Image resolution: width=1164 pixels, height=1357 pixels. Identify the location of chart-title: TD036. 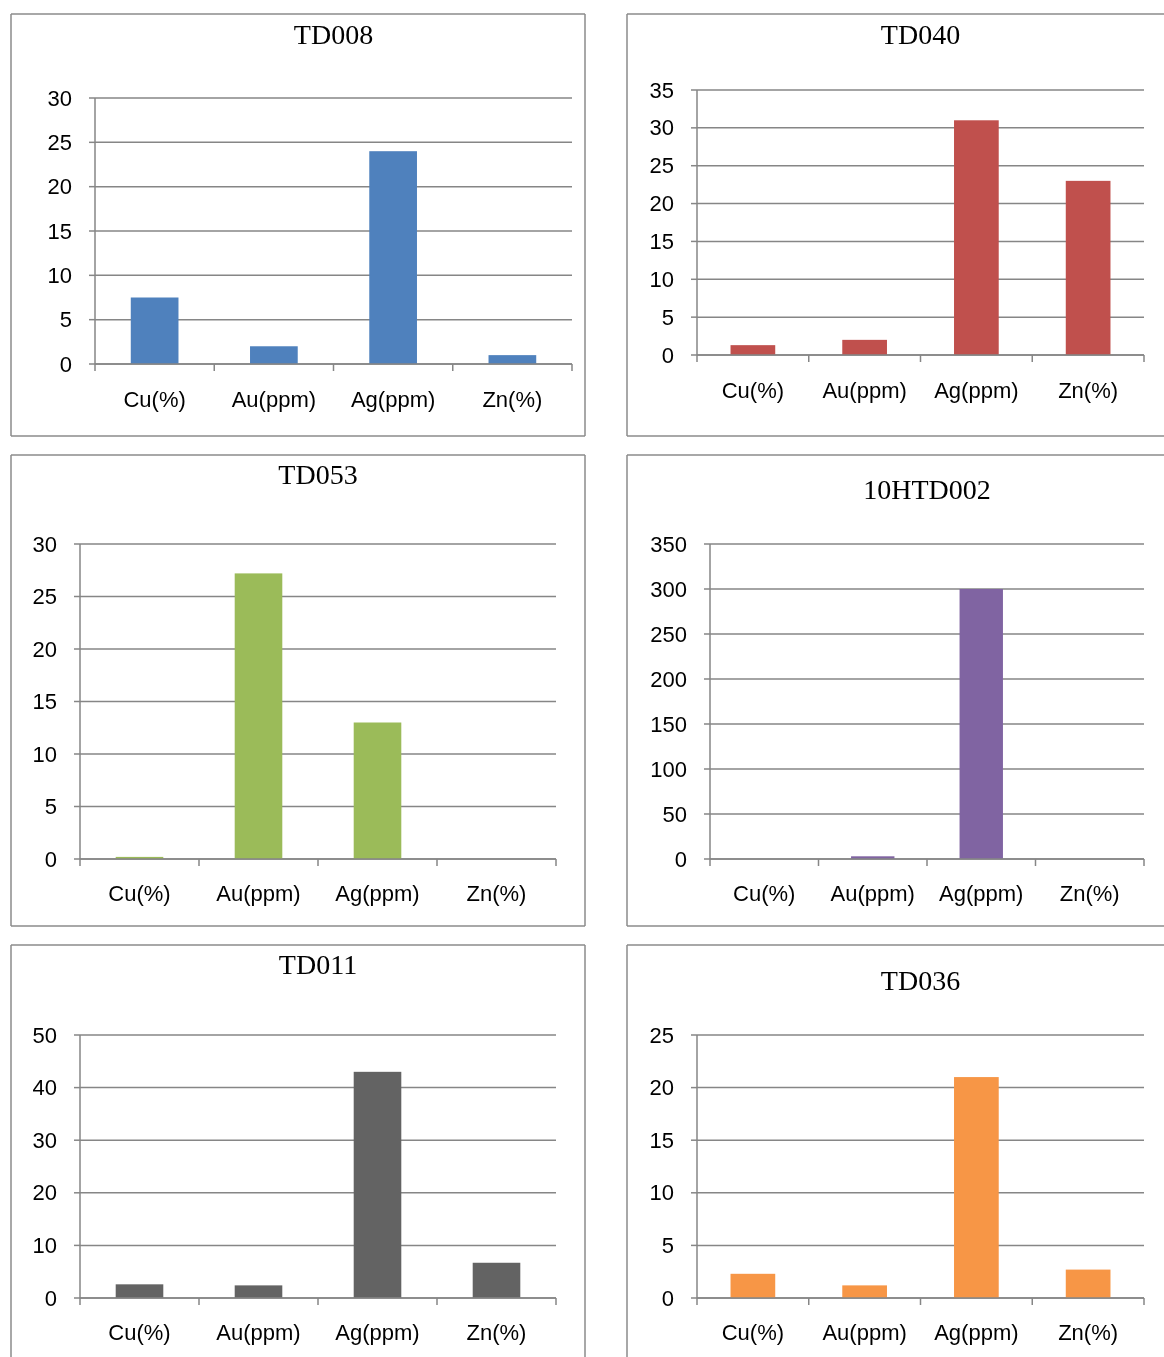
(920, 981).